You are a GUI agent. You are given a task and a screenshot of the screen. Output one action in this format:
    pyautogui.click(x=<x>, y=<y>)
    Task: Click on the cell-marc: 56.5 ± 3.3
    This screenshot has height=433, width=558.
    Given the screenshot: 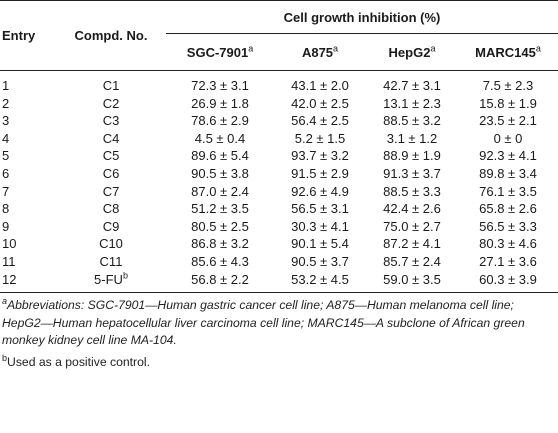 What is the action you would take?
    pyautogui.click(x=508, y=226)
    